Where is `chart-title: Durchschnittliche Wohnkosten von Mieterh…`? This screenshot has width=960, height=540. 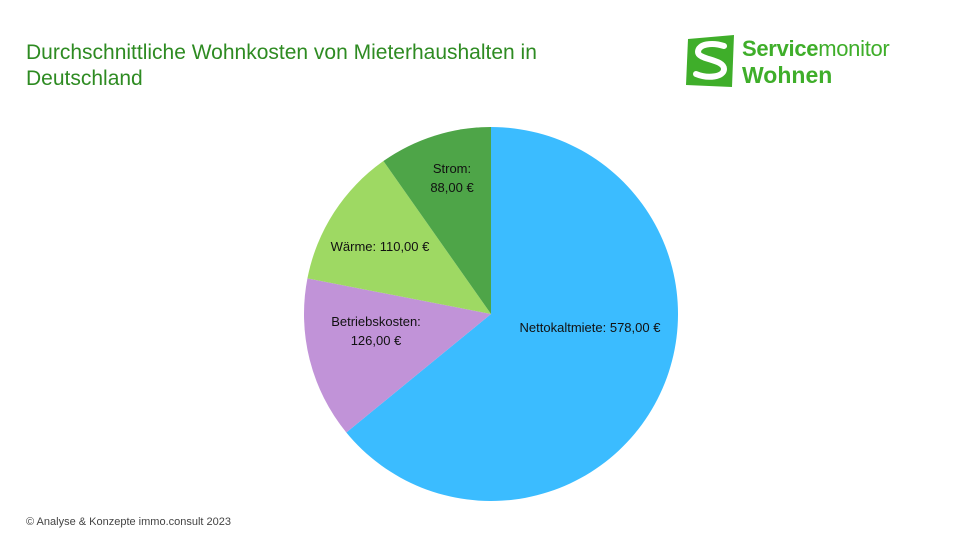 chart-title: Durchschnittliche Wohnkosten von Mieterh… is located at coordinates (281, 65).